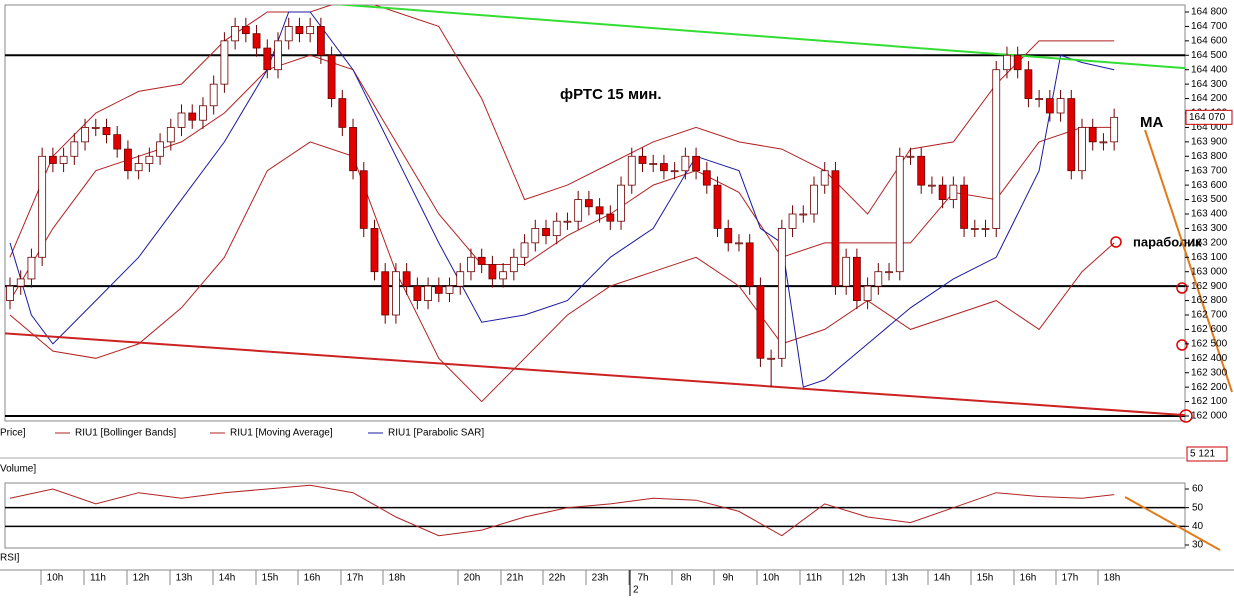  Describe the element at coordinates (1070, 578) in the screenshot. I see `time-label: 17h` at that location.